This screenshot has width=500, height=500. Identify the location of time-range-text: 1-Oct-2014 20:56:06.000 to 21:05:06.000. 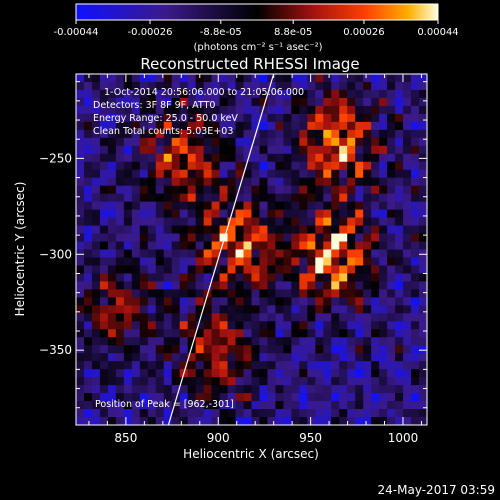
(204, 92).